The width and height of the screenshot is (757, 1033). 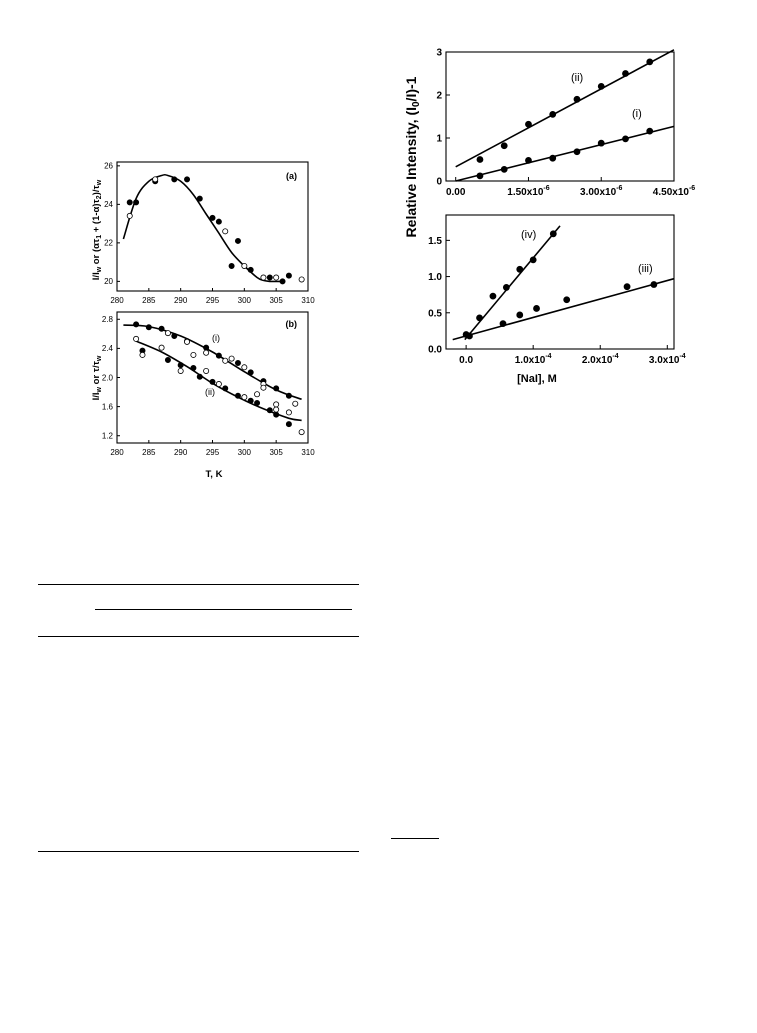 What do you see at coordinates (214, 474) in the screenshot?
I see `panel-b-xlabel: T, K` at bounding box center [214, 474].